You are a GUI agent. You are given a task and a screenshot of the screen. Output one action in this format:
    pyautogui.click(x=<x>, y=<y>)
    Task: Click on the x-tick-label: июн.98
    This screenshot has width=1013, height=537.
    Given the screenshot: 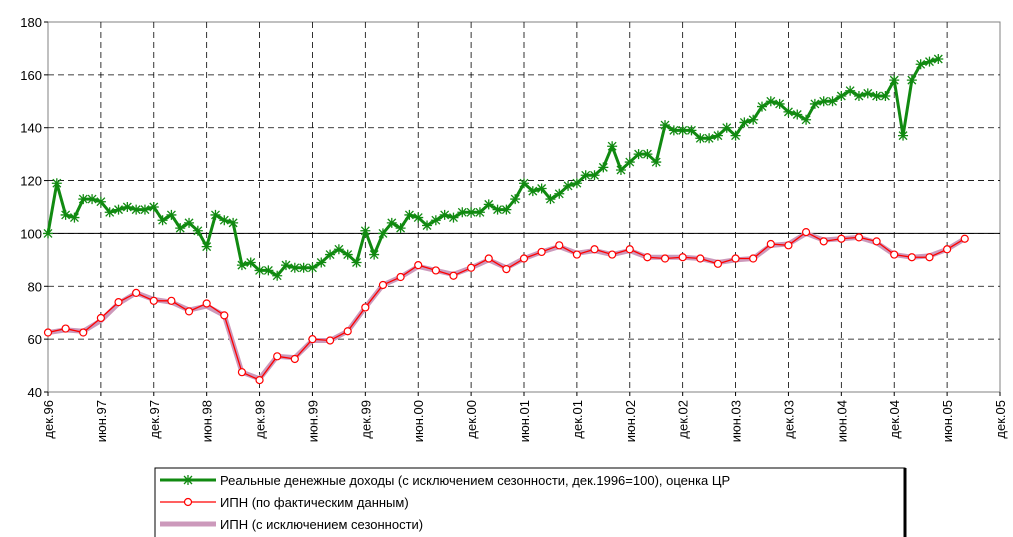 What is the action you would take?
    pyautogui.click(x=207, y=421)
    